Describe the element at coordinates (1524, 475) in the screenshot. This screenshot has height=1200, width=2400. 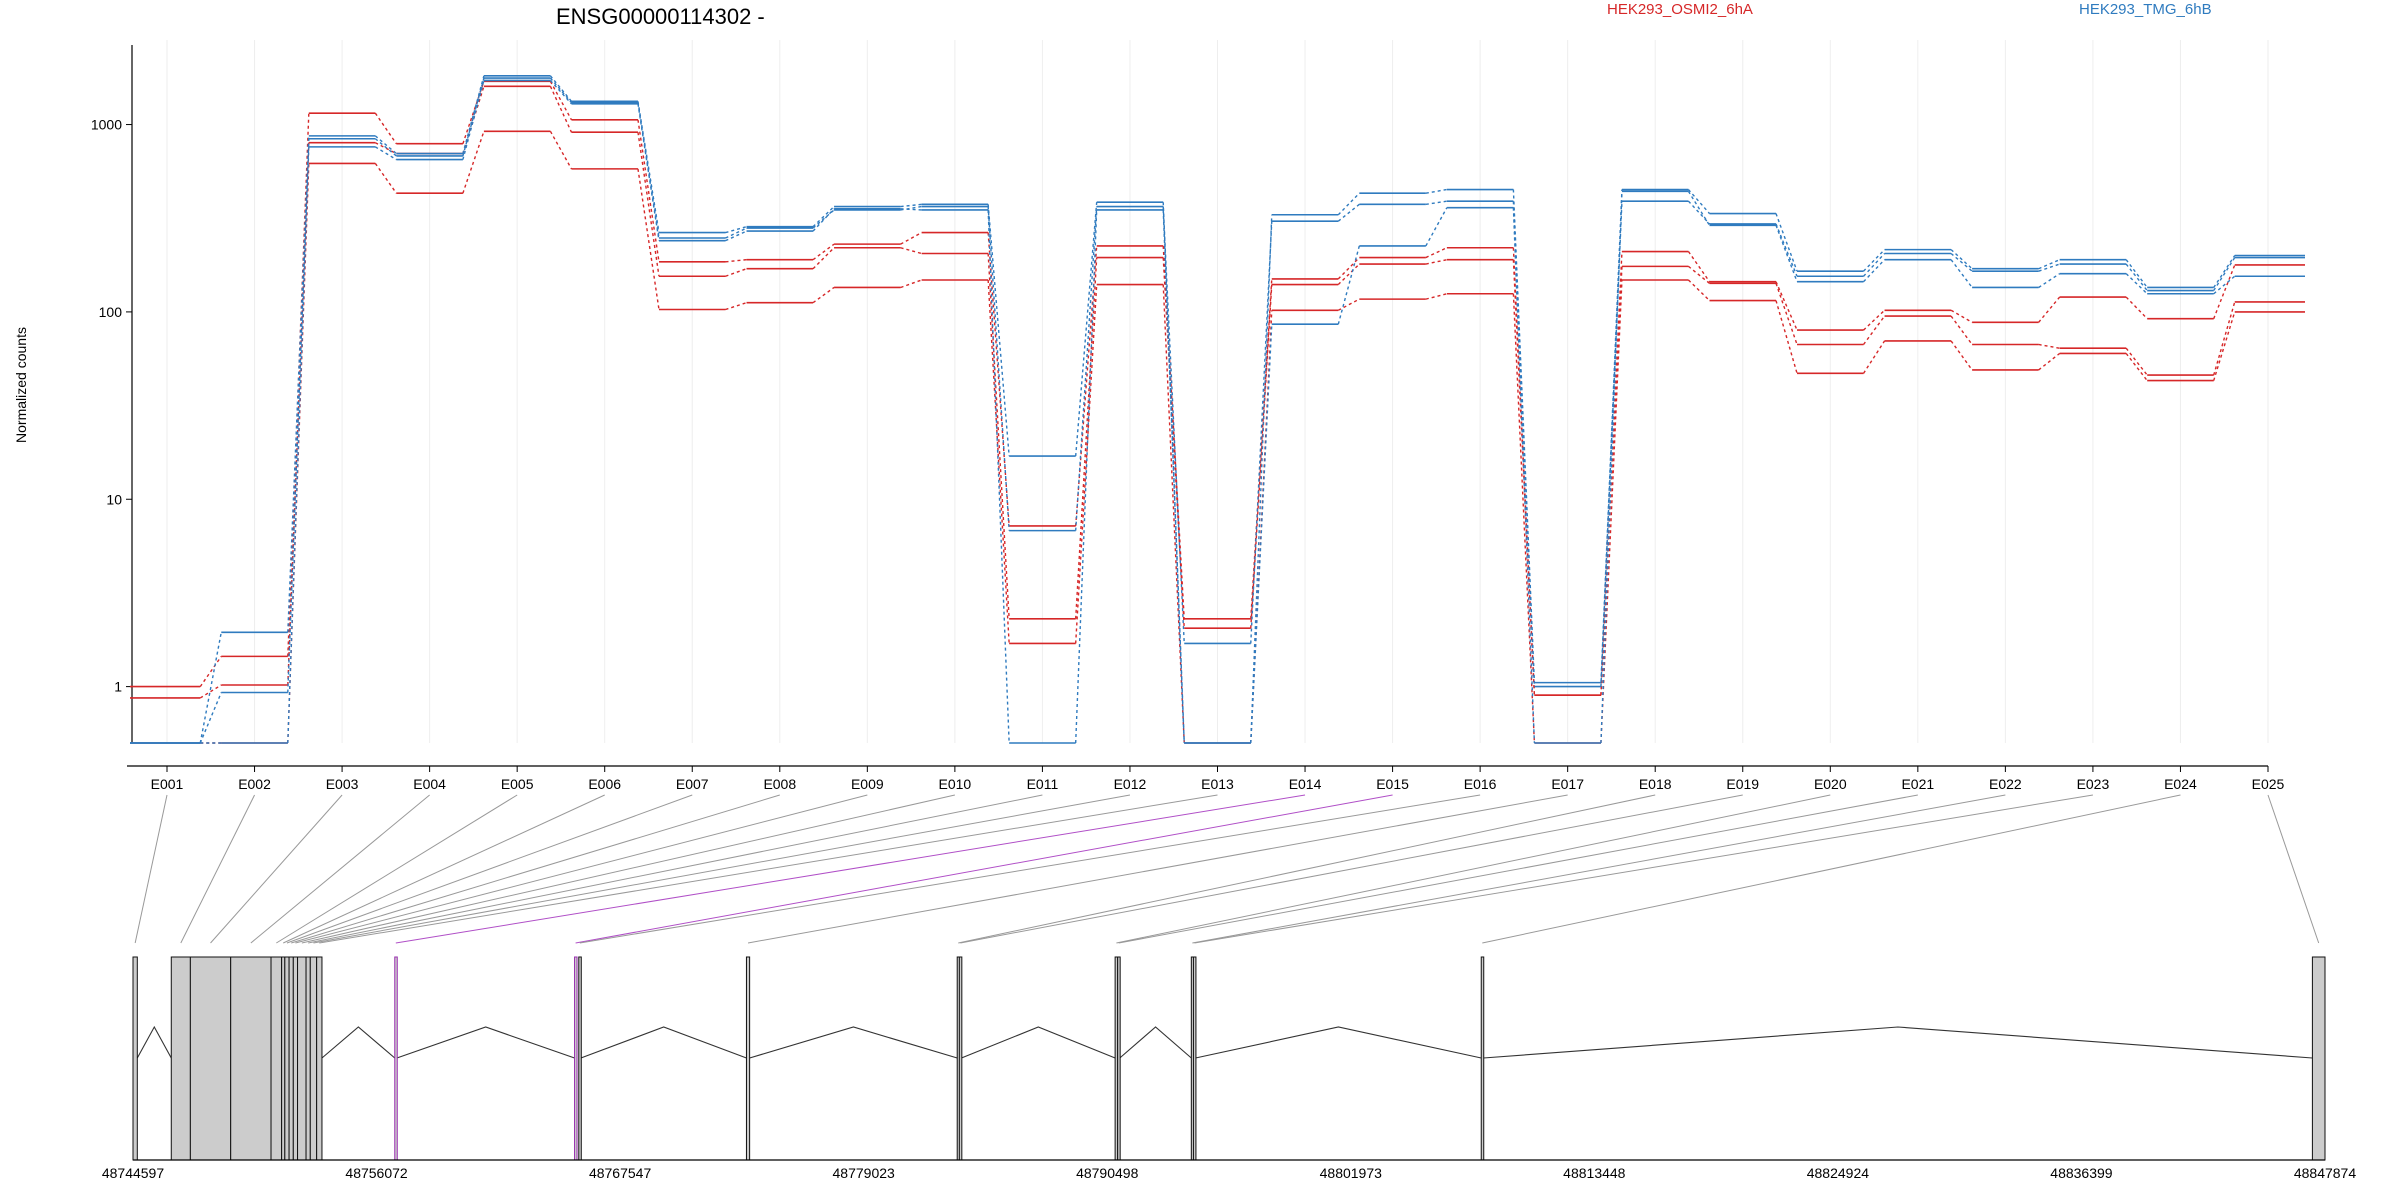
I see `connector-e016` at that location.